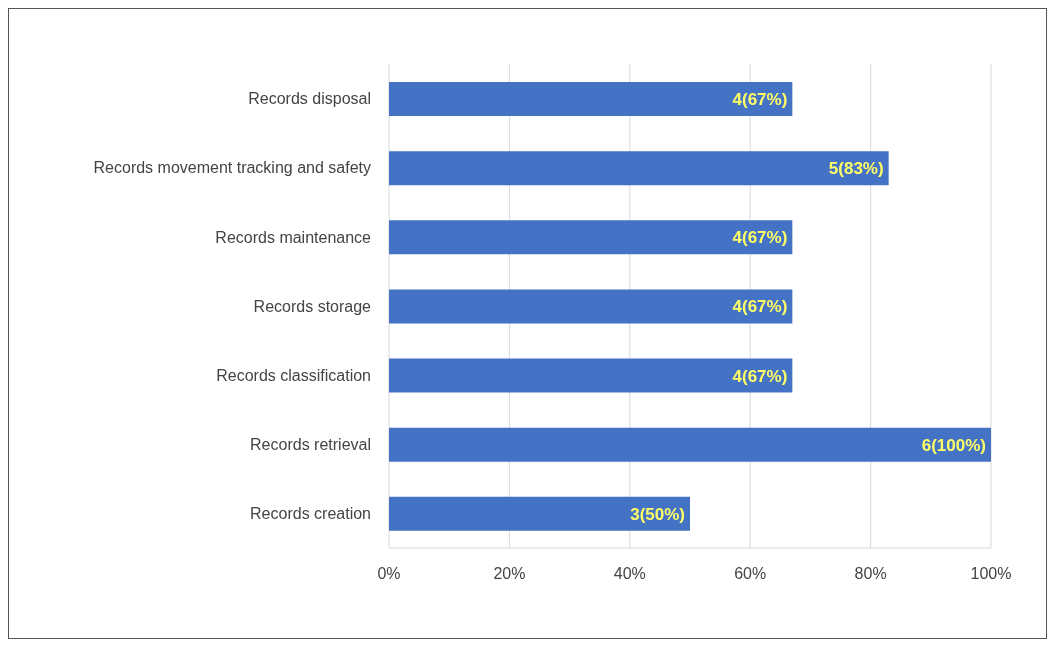 The image size is (1055, 647). Describe the element at coordinates (312, 306) in the screenshot. I see `y-tick-label: Records storage` at that location.